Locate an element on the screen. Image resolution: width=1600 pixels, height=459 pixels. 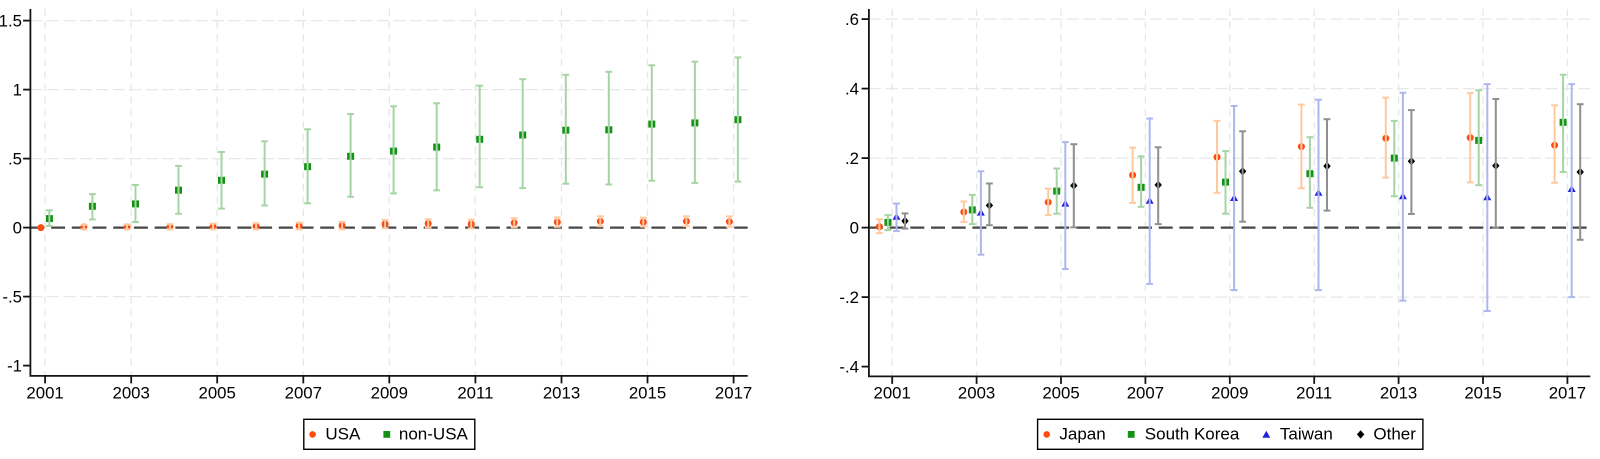
svg-text: Japan is located at coordinates (1082, 433).